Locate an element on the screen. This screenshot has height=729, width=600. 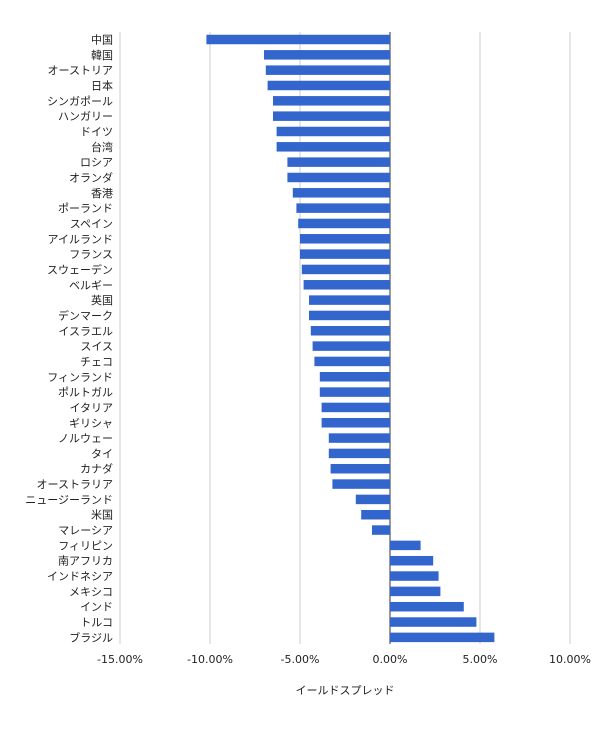
x-tick-label: -15.00% is located at coordinates (120, 659).